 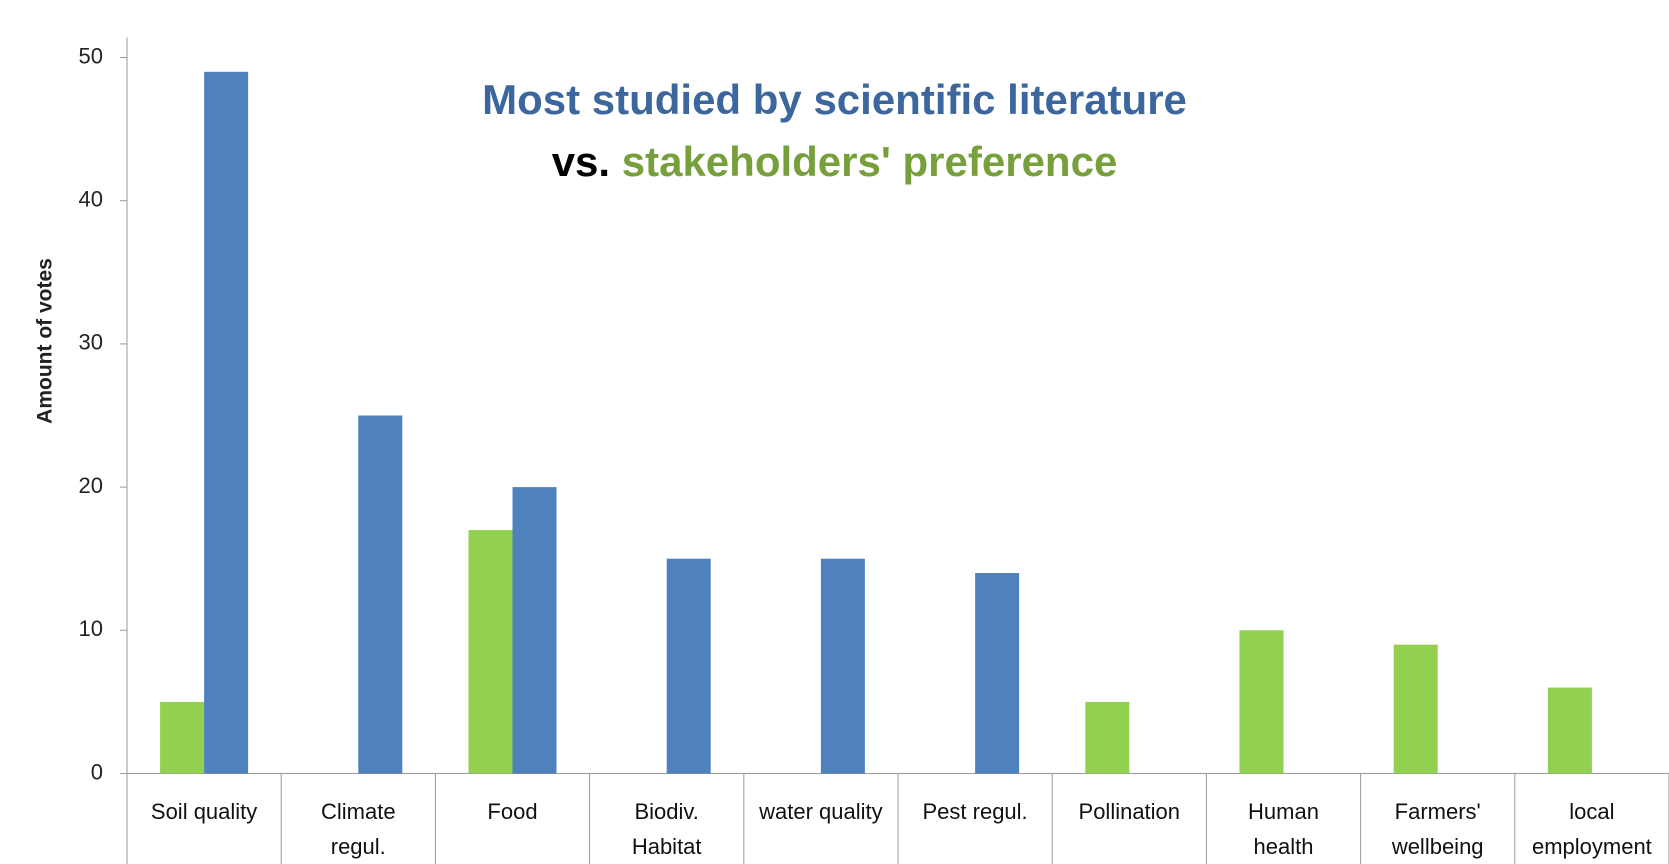 I want to click on x-tick-label: Pest regul., so click(x=975, y=811).